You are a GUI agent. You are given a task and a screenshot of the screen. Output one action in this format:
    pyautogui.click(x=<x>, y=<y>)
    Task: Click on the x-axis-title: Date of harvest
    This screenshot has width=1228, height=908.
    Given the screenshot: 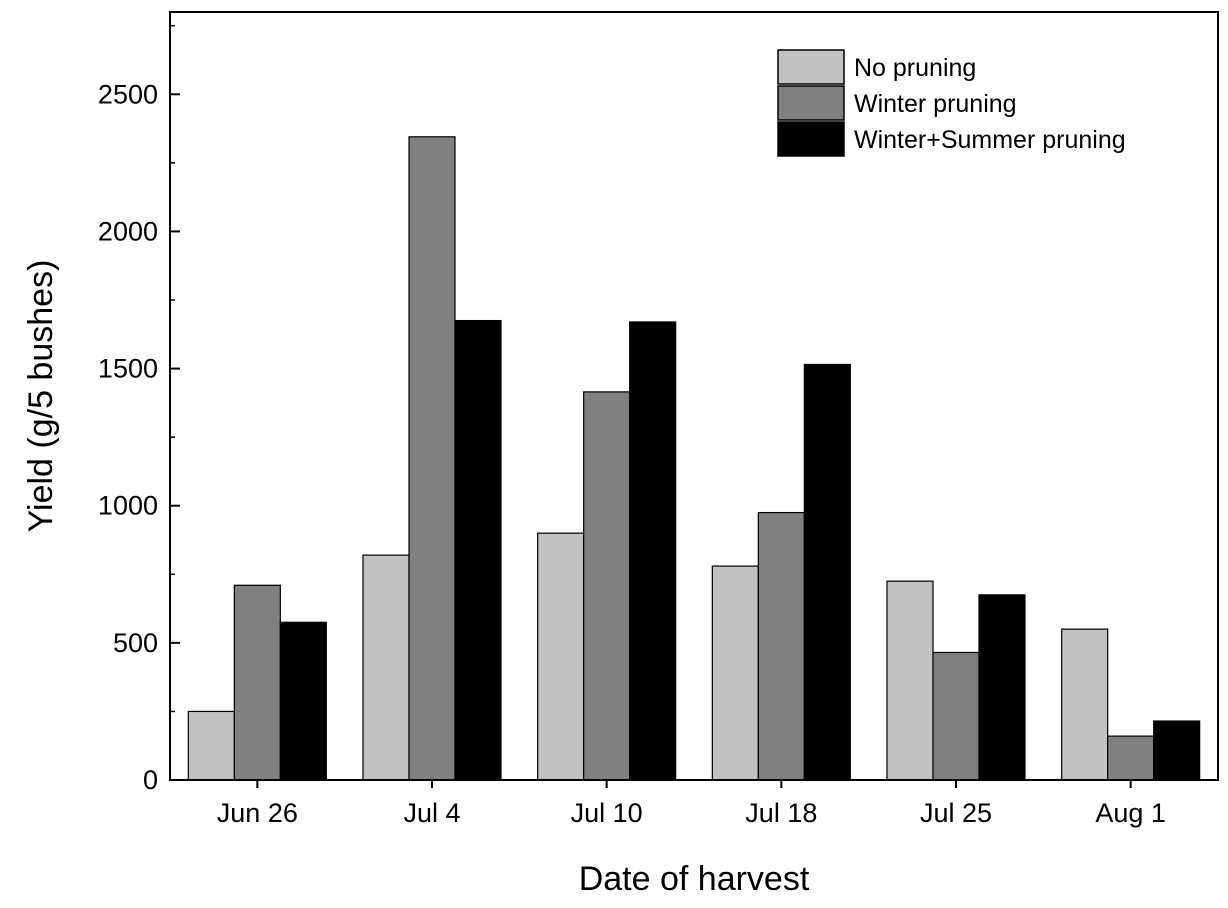 What is the action you would take?
    pyautogui.click(x=694, y=879)
    